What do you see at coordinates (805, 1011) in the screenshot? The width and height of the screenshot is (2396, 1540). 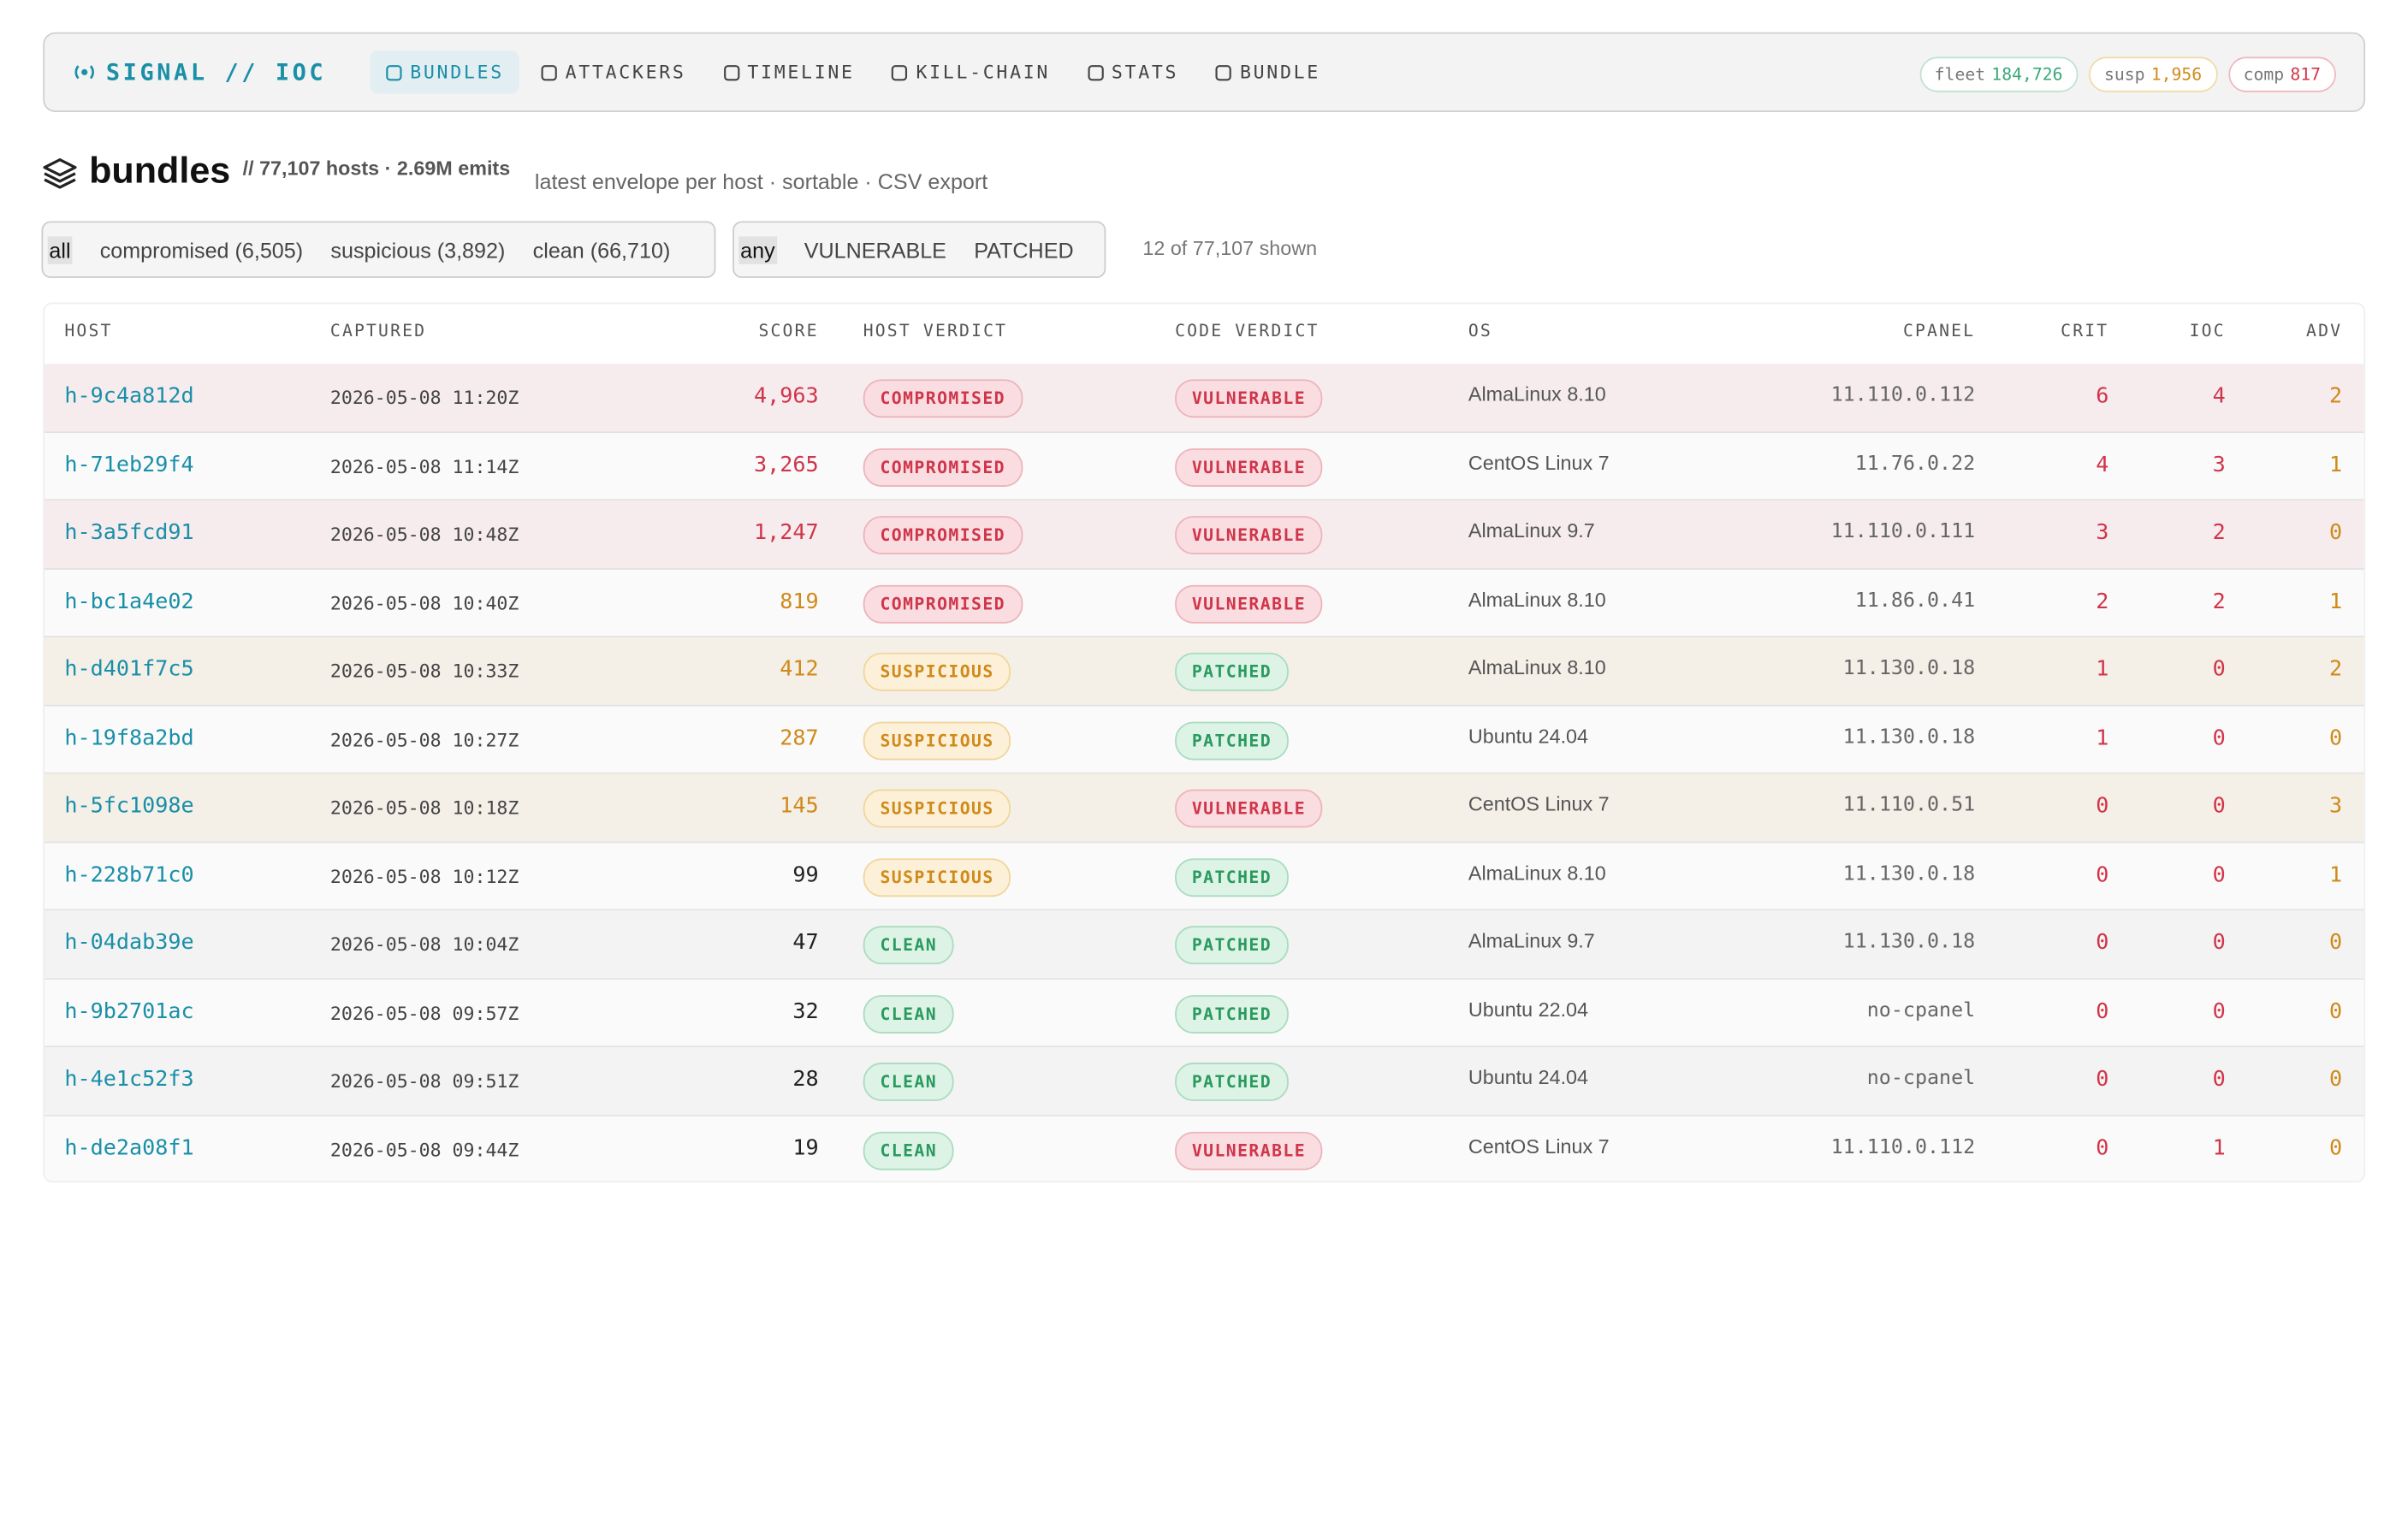 I see `score: 32` at bounding box center [805, 1011].